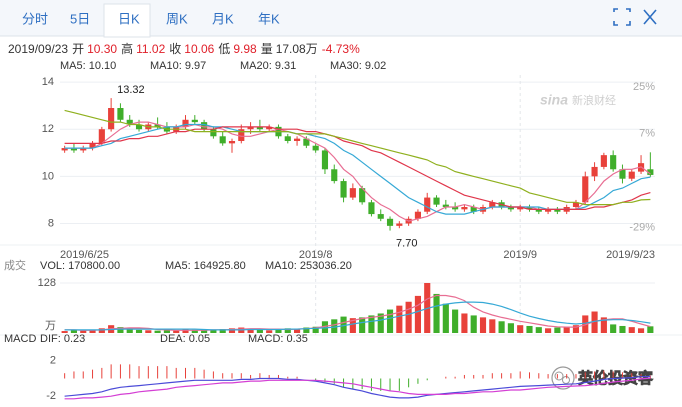  Describe the element at coordinates (15, 265) in the screenshot. I see `panel-title: 成交` at that location.